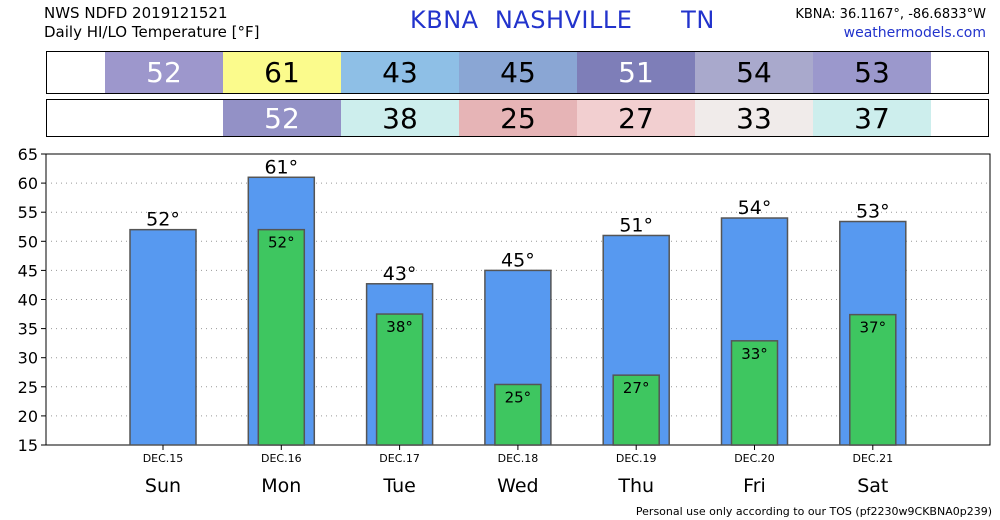 The image size is (1000, 520). I want to click on low-value-label: 38°, so click(399, 327).